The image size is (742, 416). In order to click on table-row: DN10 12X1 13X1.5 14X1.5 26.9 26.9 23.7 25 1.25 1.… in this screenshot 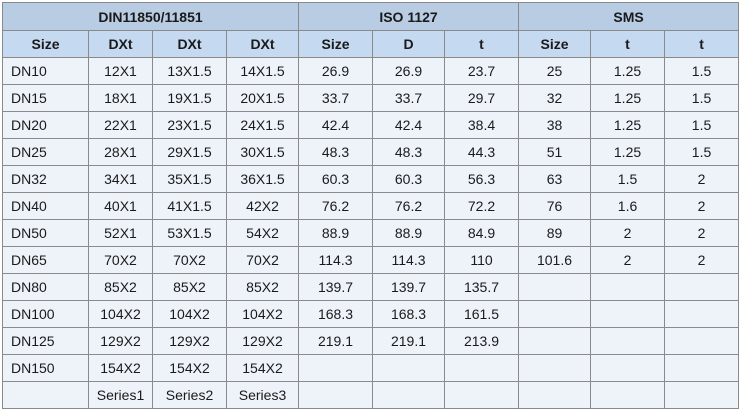, I will do `click(371, 71)`.